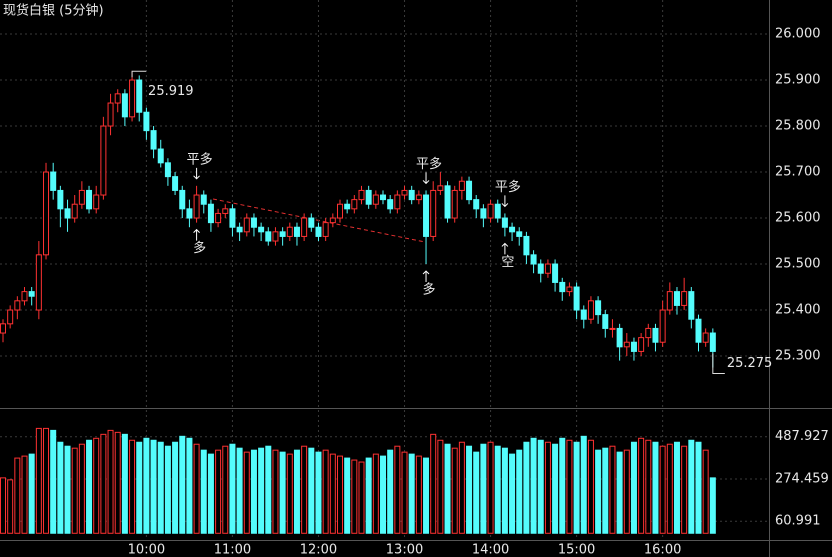 The height and width of the screenshot is (557, 832). What do you see at coordinates (718, 364) in the screenshot?
I see `low-marker` at bounding box center [718, 364].